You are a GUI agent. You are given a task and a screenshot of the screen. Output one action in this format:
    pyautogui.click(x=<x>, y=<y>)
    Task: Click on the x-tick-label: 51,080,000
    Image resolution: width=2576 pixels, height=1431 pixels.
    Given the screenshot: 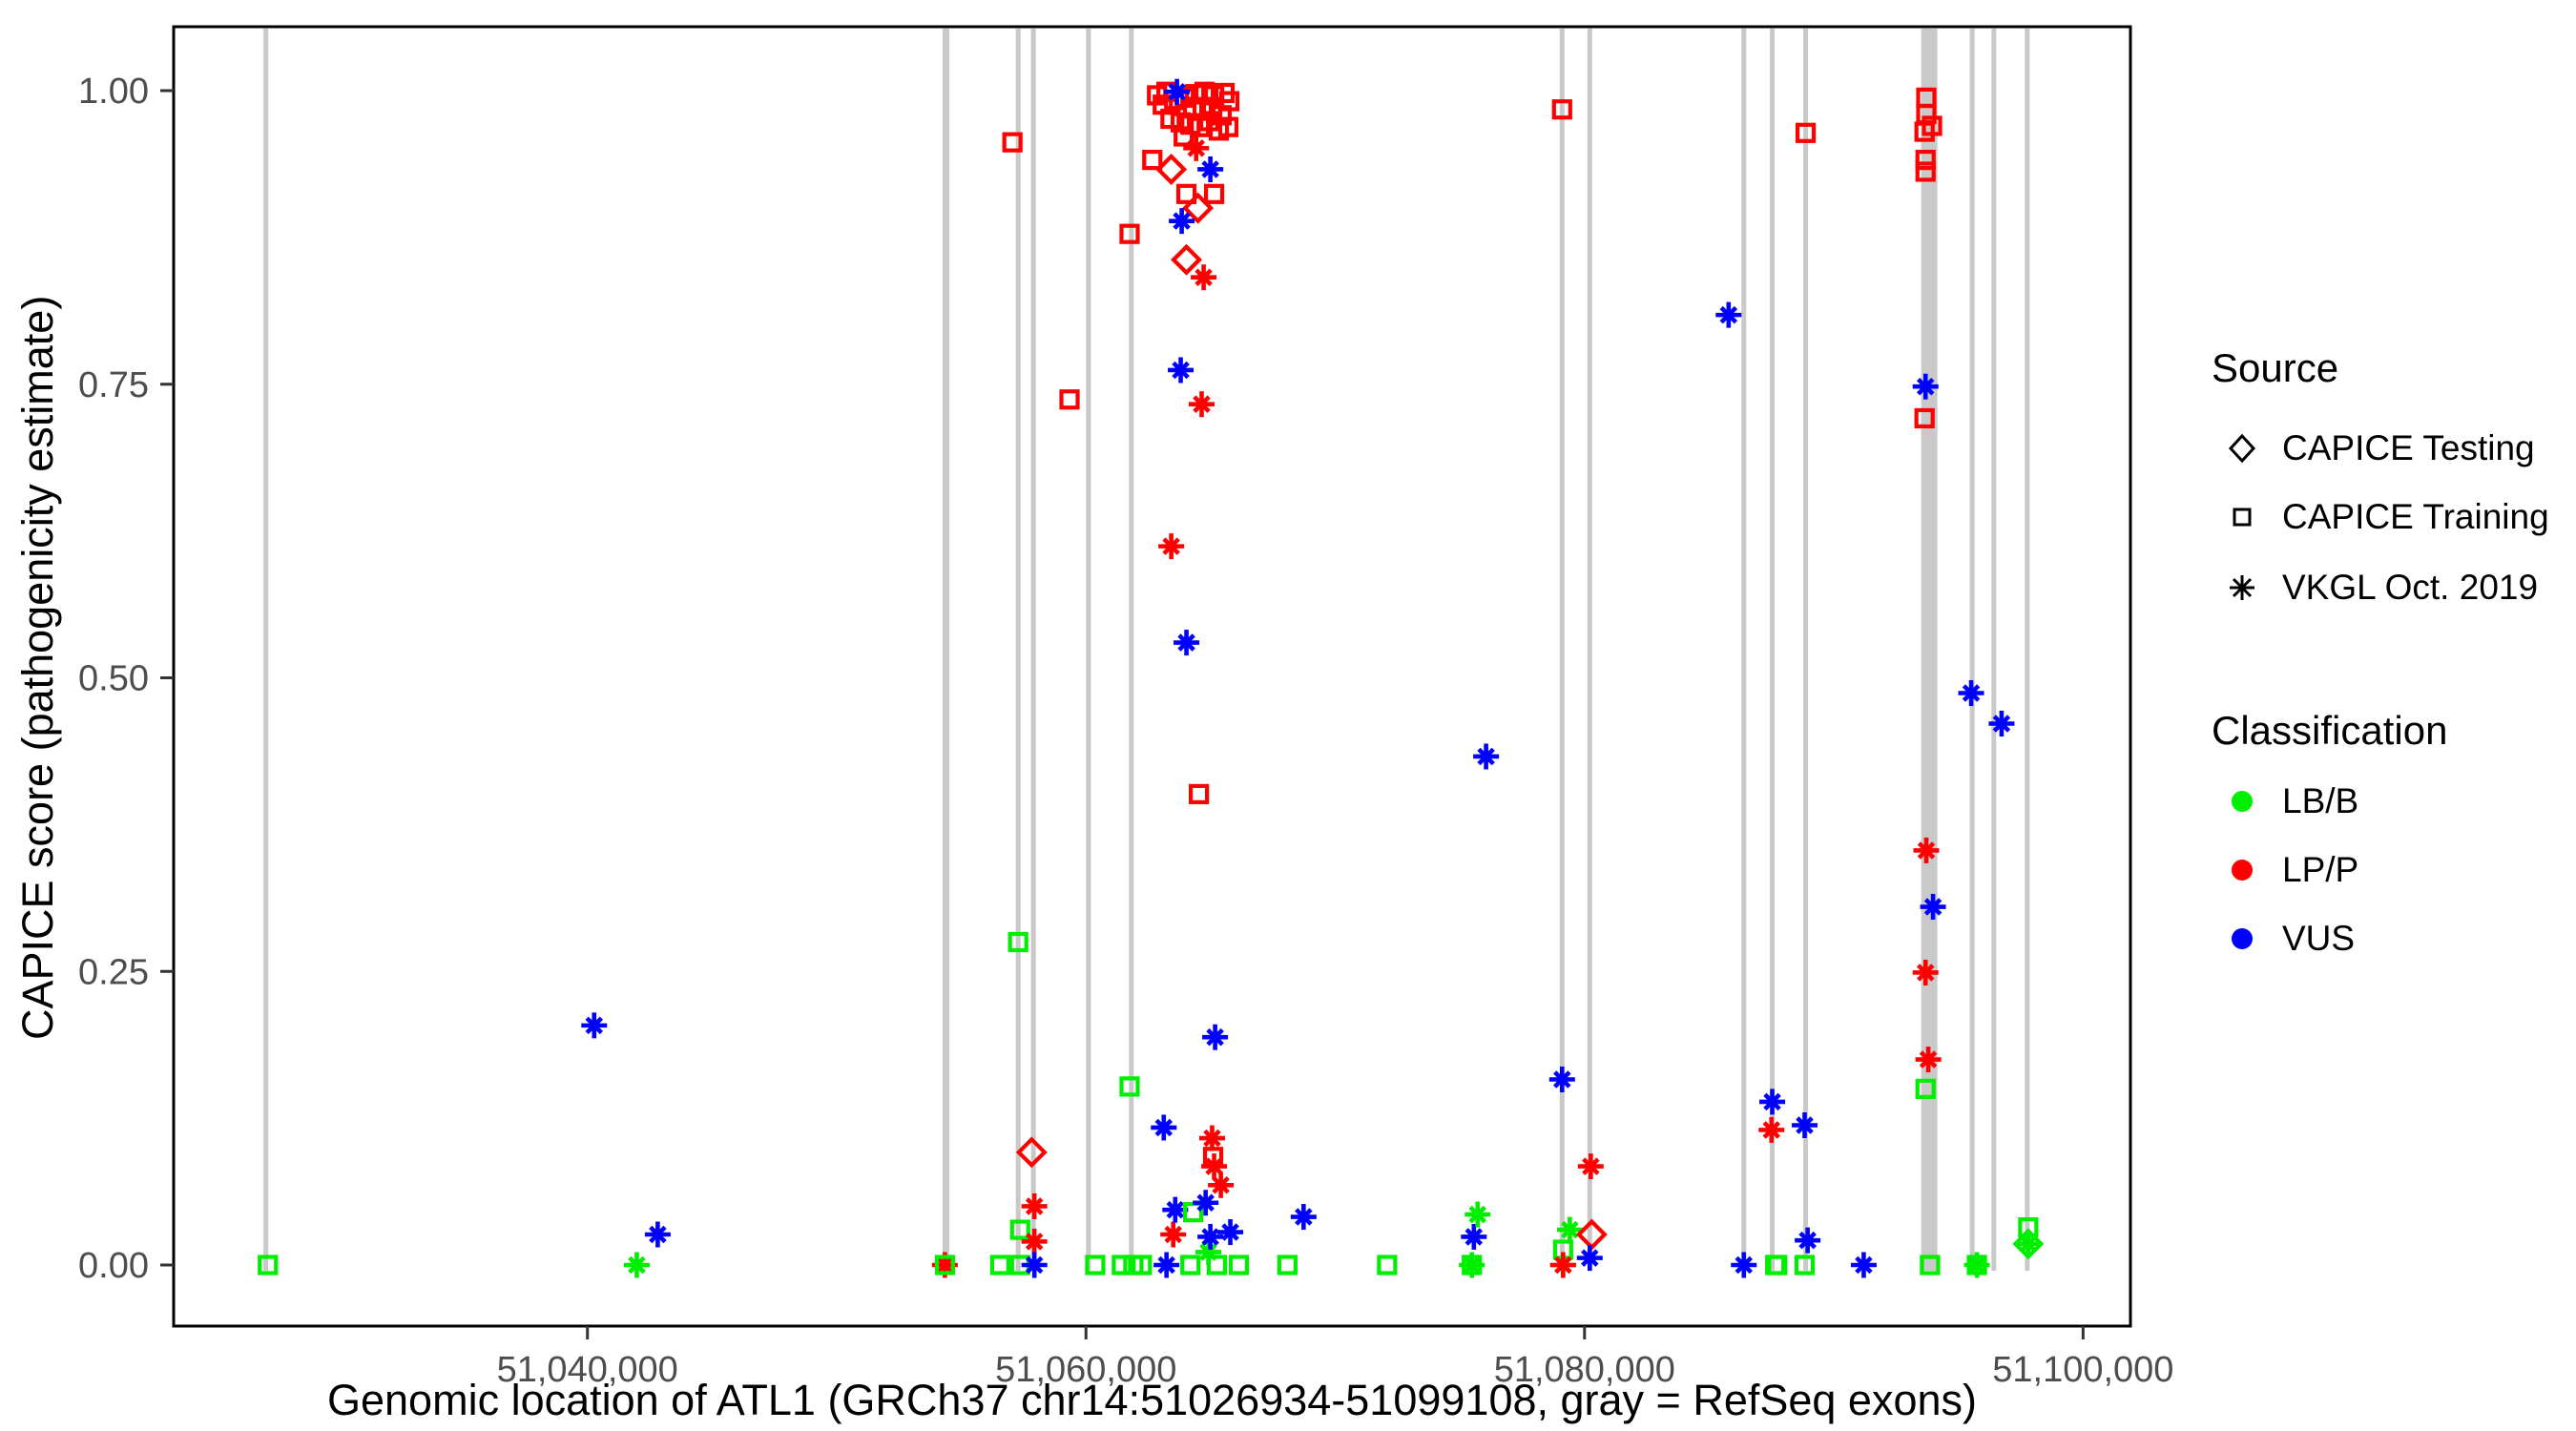 What is the action you would take?
    pyautogui.click(x=1584, y=1370)
    